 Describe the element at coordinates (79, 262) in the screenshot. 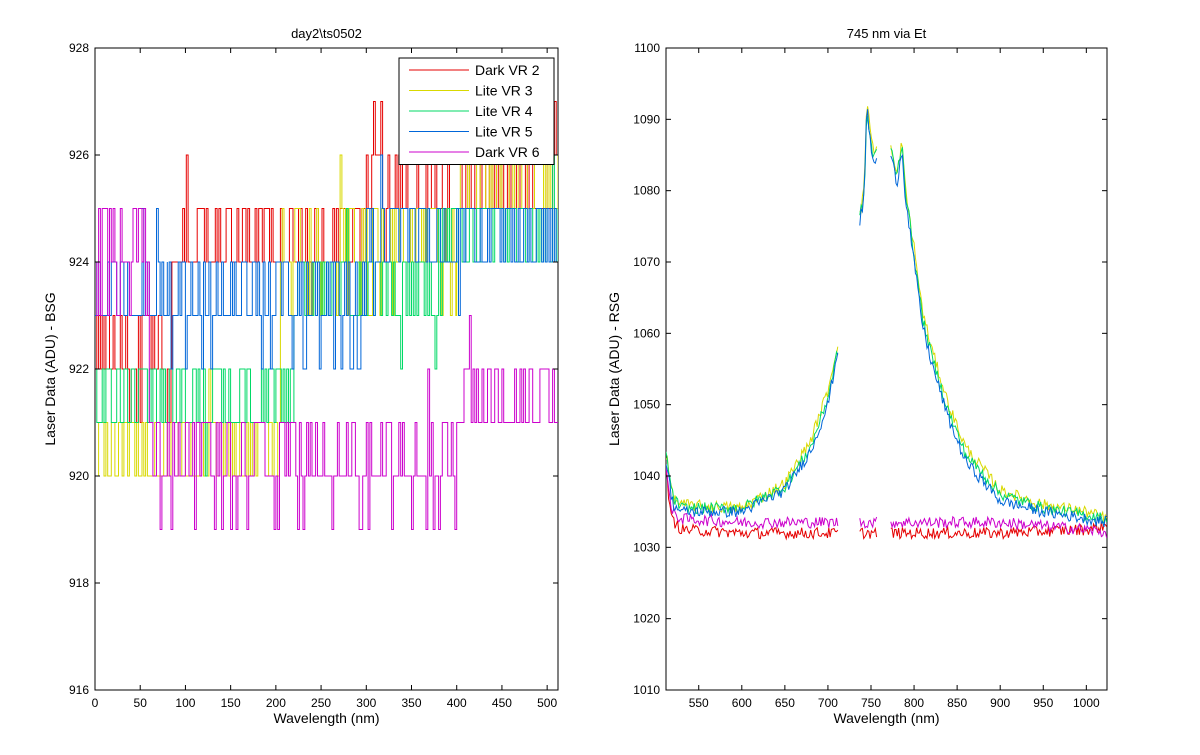

I see `c0-y-tick-label-4: 924` at that location.